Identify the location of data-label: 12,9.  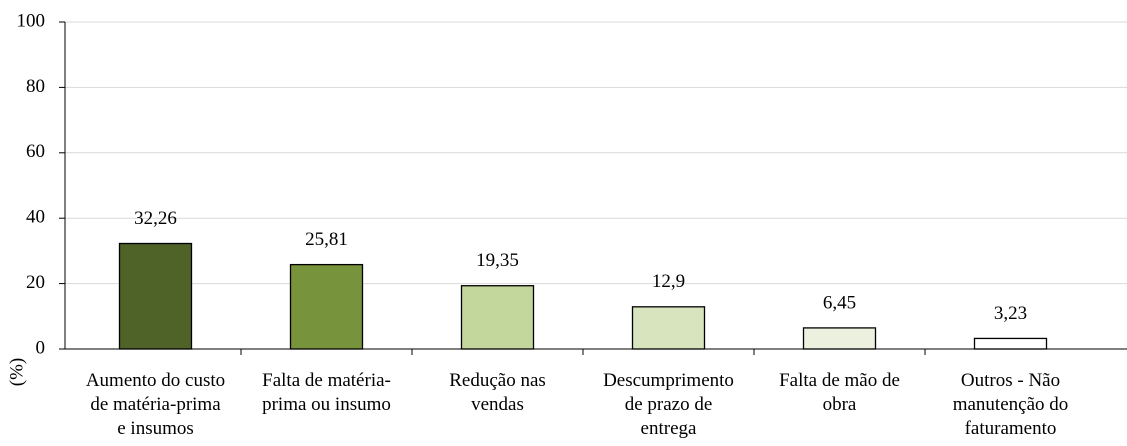
(668, 281).